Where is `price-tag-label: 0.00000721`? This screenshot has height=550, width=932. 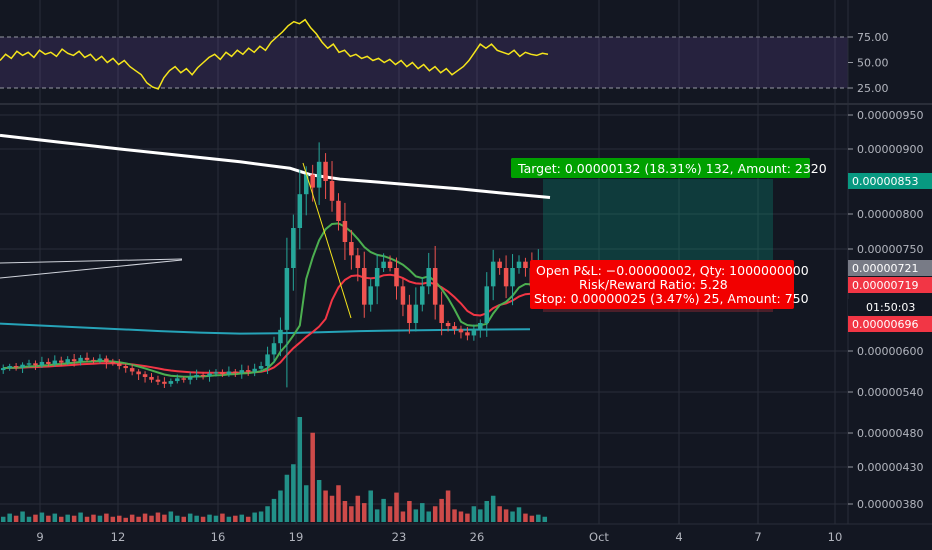 price-tag-label: 0.00000721 is located at coordinates (885, 268).